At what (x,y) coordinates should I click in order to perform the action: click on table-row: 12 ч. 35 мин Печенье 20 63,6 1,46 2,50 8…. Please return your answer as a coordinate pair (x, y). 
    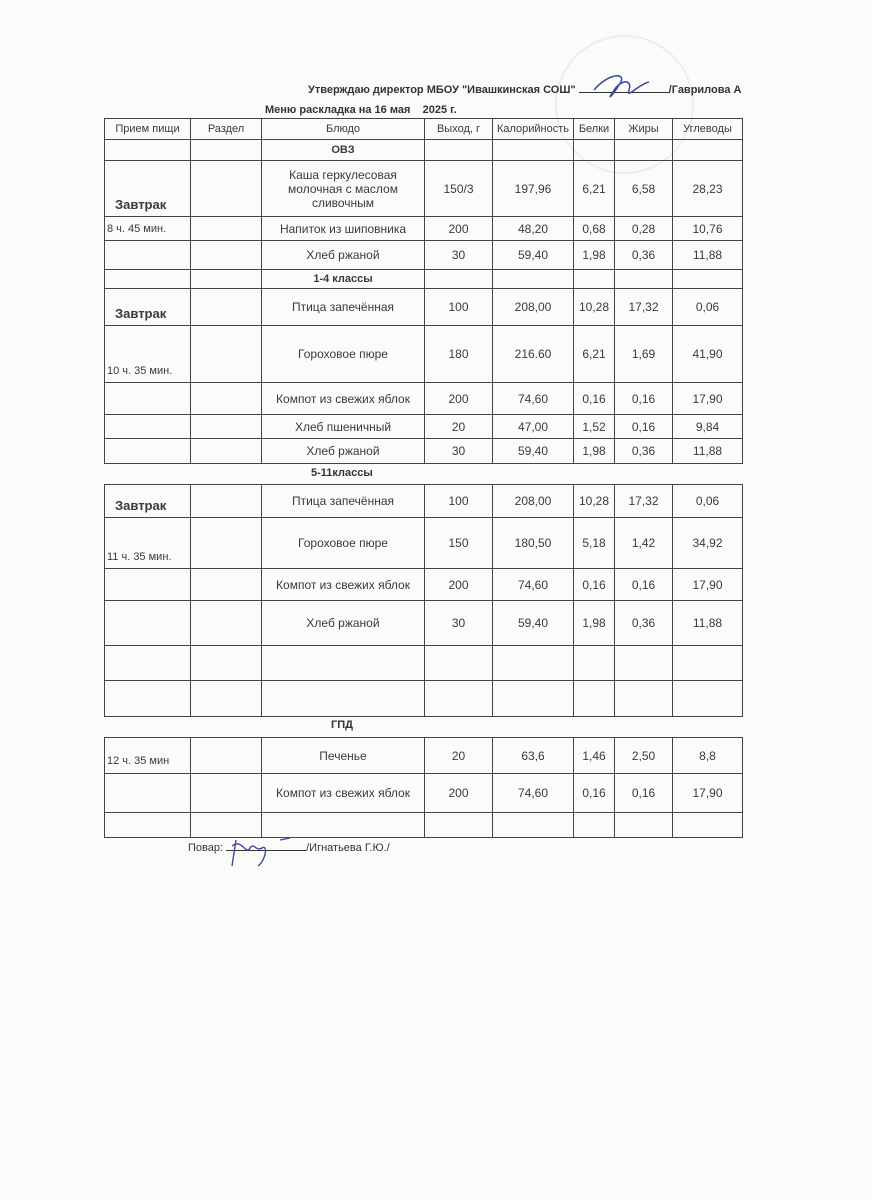
    Looking at the image, I should click on (423, 755).